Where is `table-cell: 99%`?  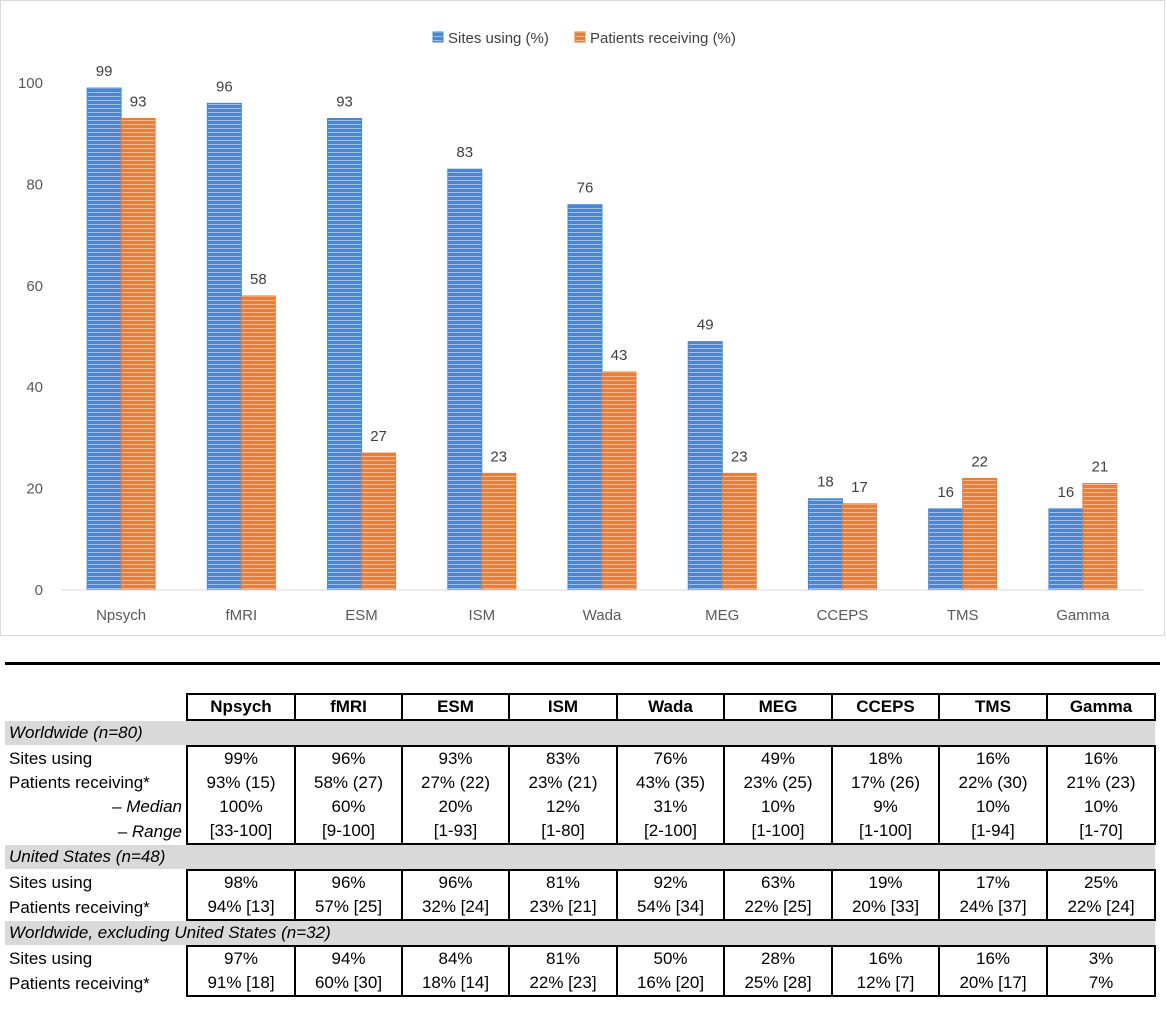 table-cell: 99% is located at coordinates (241, 758).